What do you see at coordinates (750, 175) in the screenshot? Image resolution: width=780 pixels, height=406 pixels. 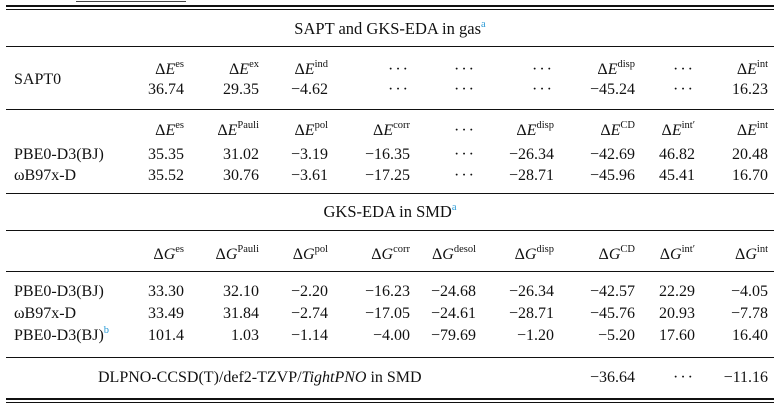 I see `gks-gas-value-cell: 16.70` at bounding box center [750, 175].